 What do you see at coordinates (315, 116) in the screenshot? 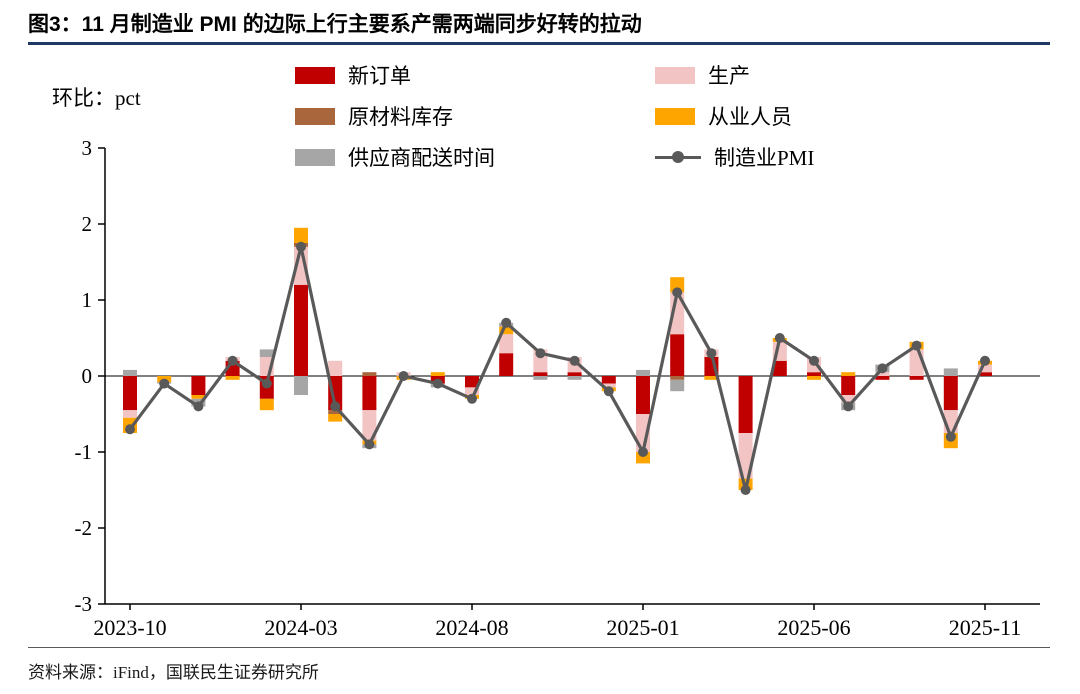
I see `raw-materials-swatch-icon` at bounding box center [315, 116].